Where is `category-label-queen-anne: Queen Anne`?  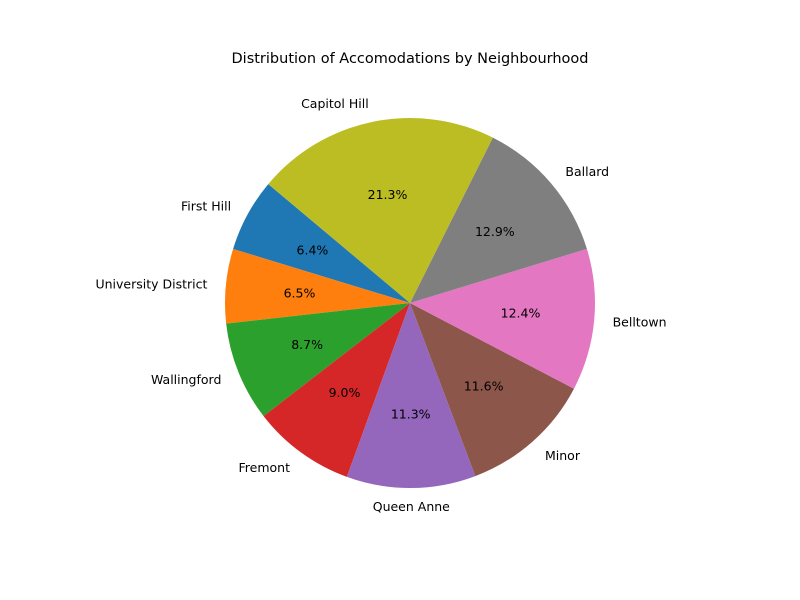 category-label-queen-anne: Queen Anne is located at coordinates (411, 506).